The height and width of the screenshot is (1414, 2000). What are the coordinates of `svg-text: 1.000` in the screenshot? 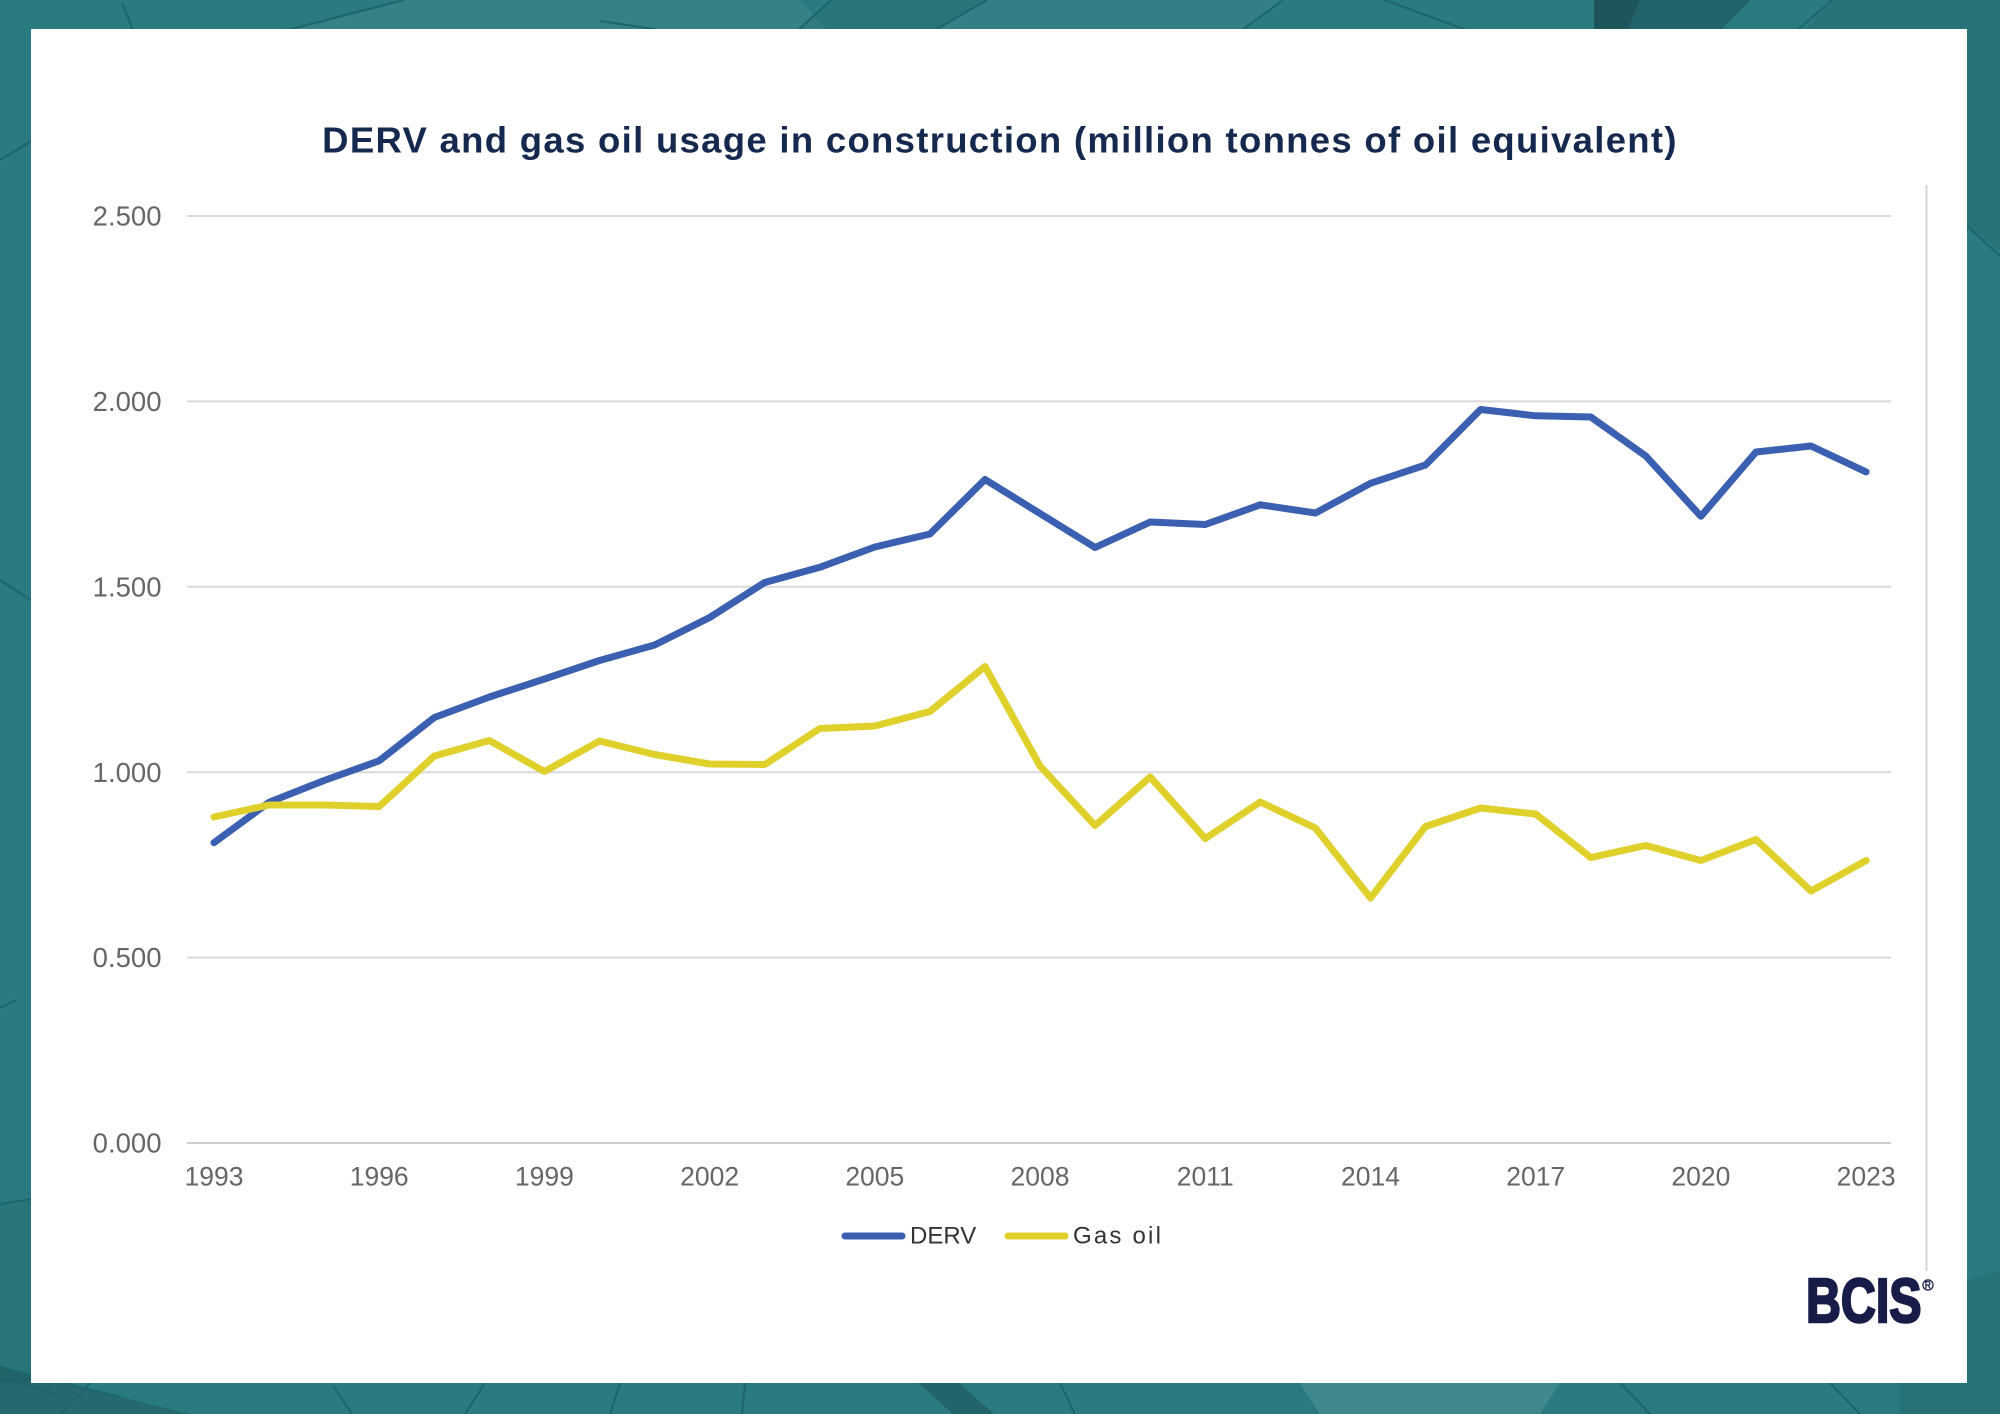 It's located at (127, 772).